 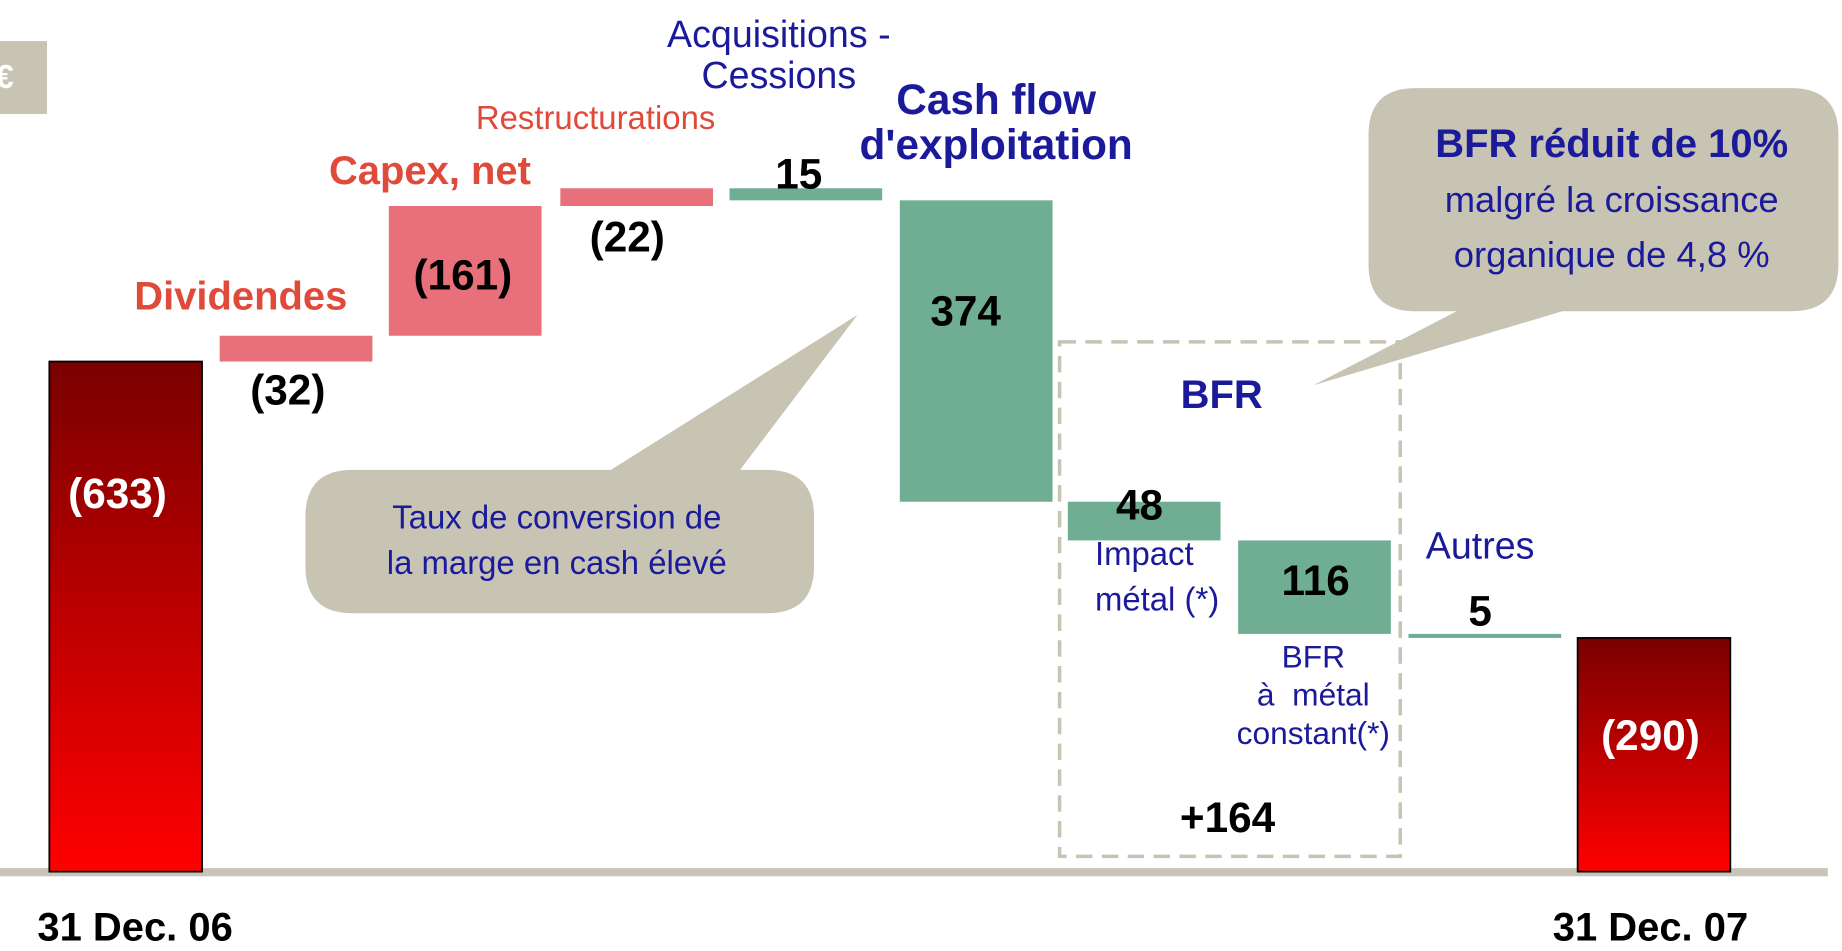 I want to click on value-label: 116, so click(x=1315, y=580).